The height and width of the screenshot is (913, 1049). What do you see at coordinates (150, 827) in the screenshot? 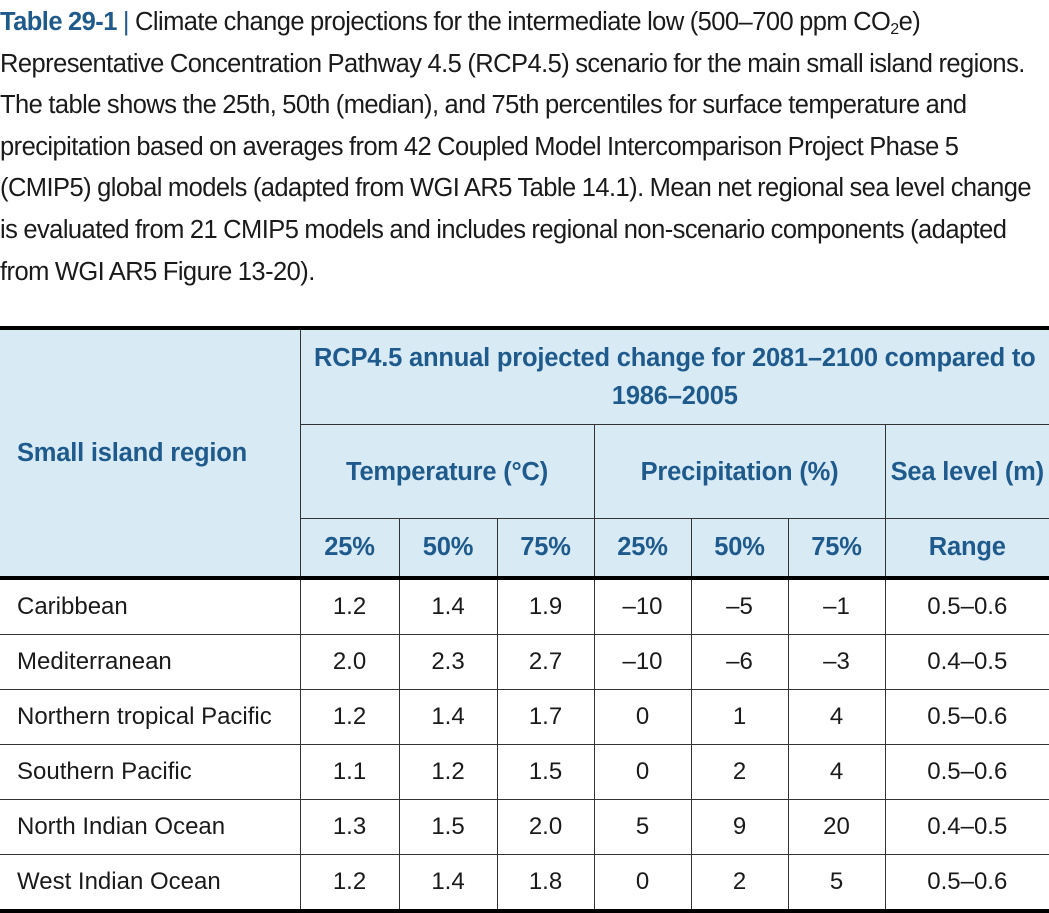
I see `region-cell: North Indian Ocean` at bounding box center [150, 827].